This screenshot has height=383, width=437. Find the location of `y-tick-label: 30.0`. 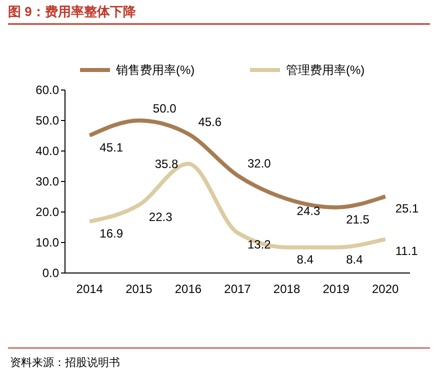

y-tick-label: 30.0 is located at coordinates (48, 181).